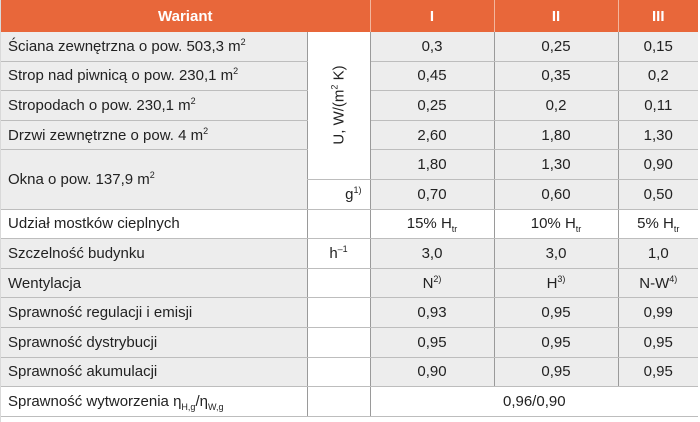  Describe the element at coordinates (154, 401) in the screenshot. I see `row-label: Sprawność wytworzenia ηH,g/ηW,g` at that location.